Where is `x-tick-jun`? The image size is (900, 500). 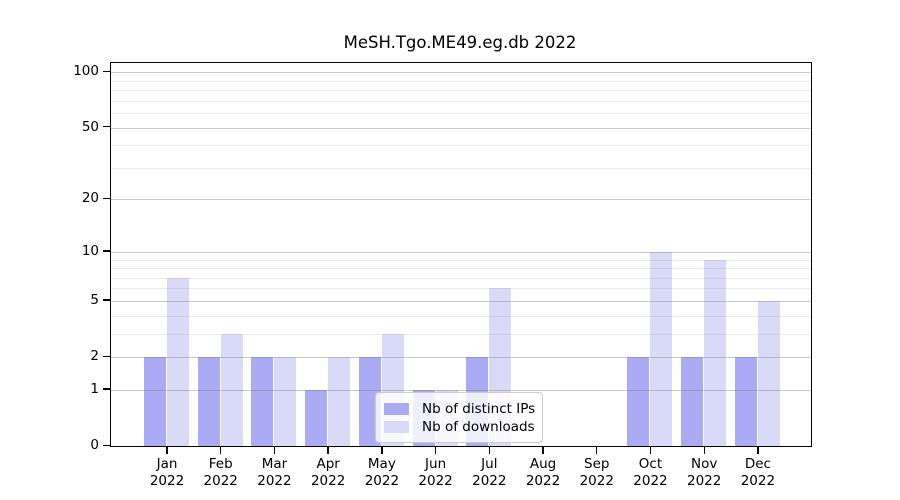 x-tick-jun is located at coordinates (435, 450).